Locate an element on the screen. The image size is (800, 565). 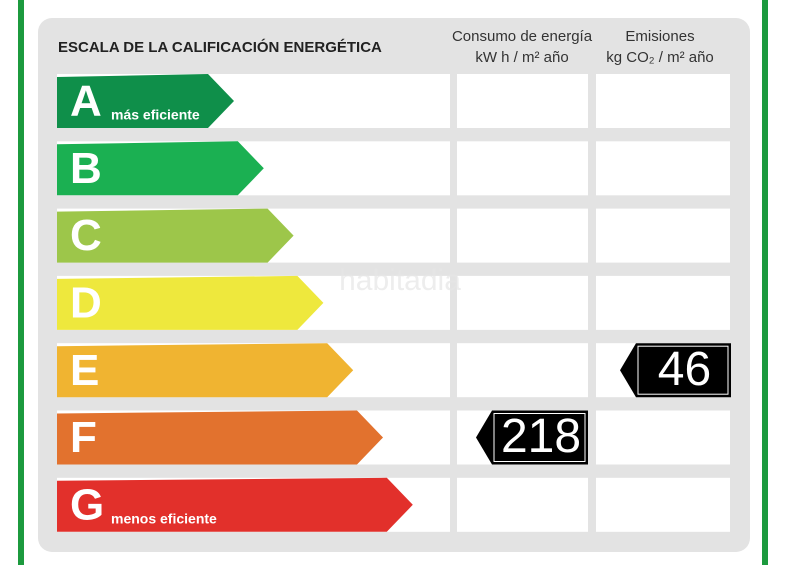
rating-letter: B is located at coordinates (86, 168).